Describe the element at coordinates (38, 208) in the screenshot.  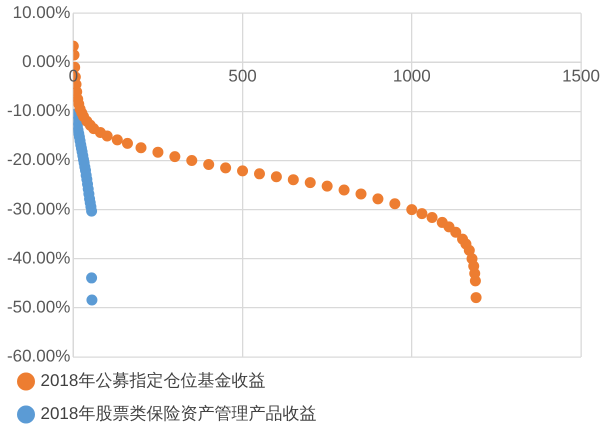
I see `y-tick-label: -30.00%` at that location.